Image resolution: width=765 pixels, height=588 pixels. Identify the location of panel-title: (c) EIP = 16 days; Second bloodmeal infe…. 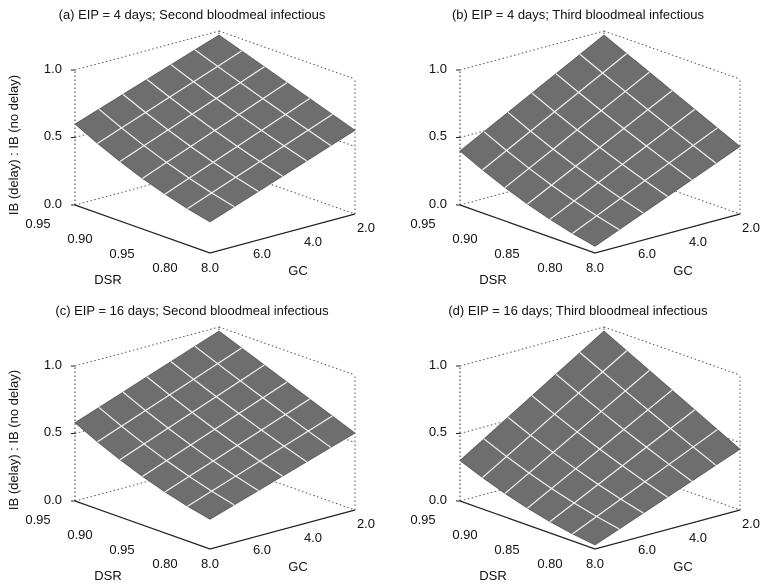
(192, 310).